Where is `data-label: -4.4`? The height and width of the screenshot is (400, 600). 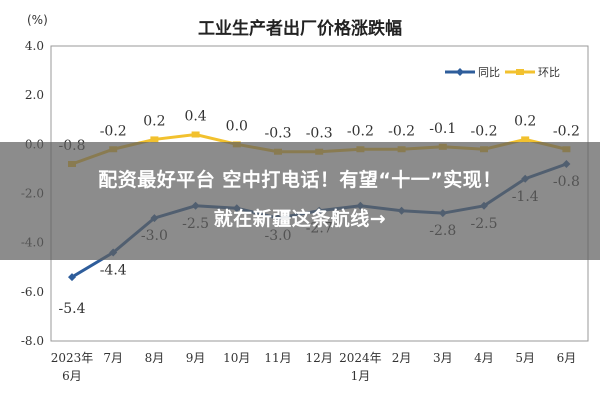
data-label: -4.4 is located at coordinates (113, 271).